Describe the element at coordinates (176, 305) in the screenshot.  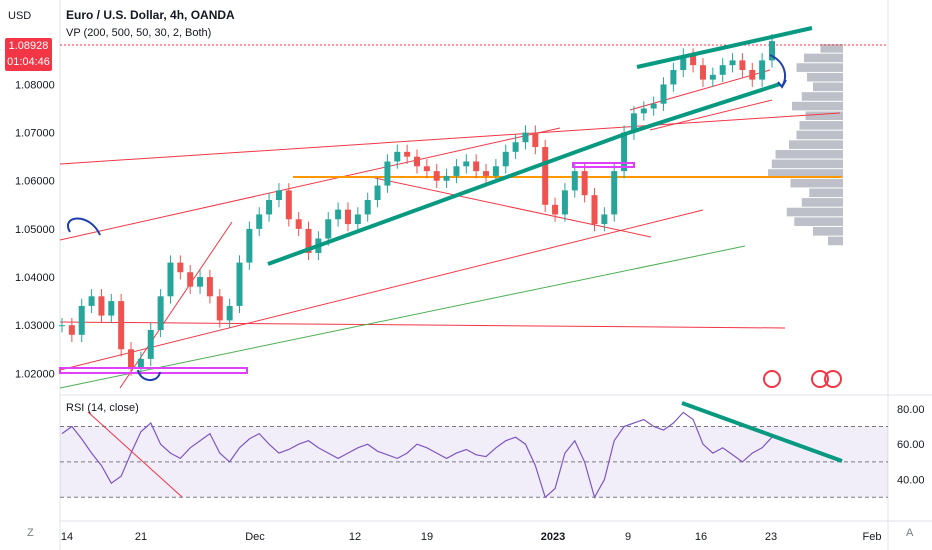
I see `impulse-line` at that location.